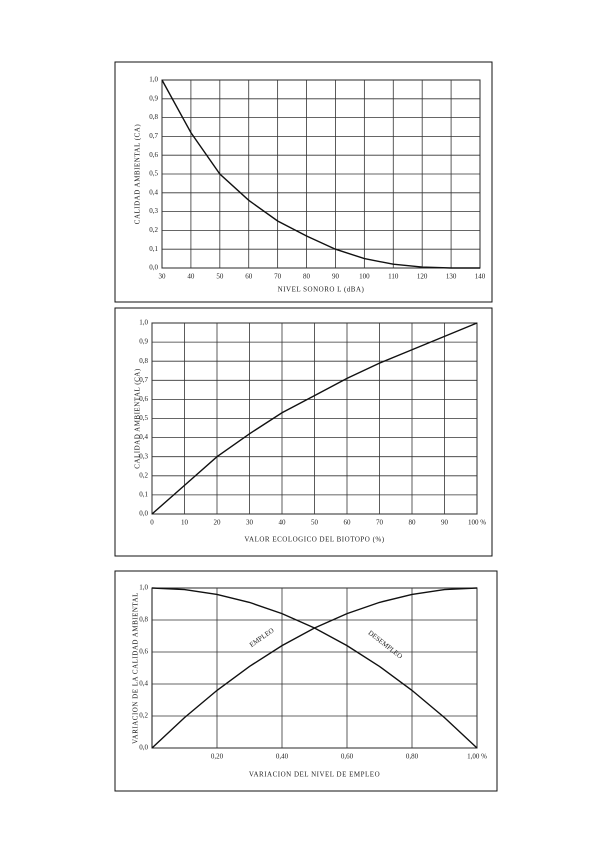 Image resolution: width=599 pixels, height=848 pixels. I want to click on x-axis-label: VALOR ECOLOGICO DEL BIOTOPO (%), so click(314, 540).